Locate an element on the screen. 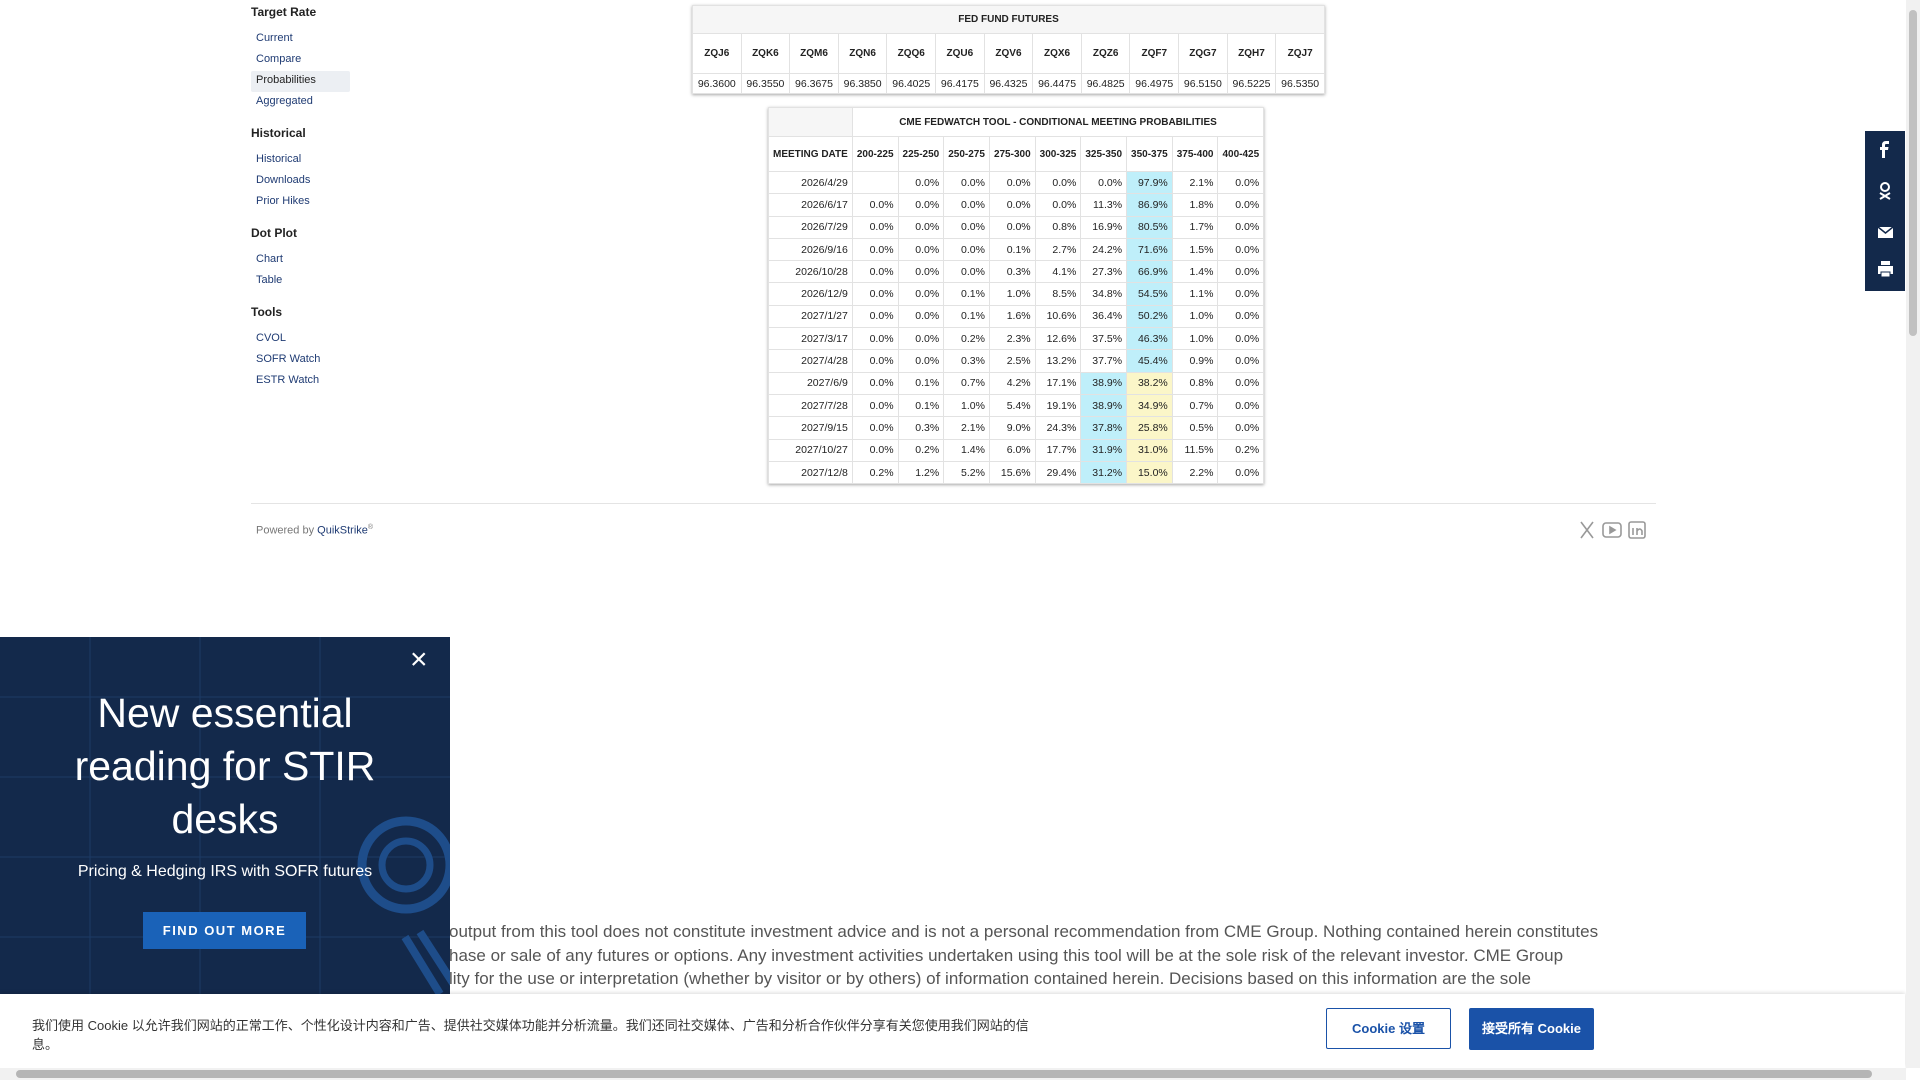  meeting-date: 2027/7/28 is located at coordinates (810, 405).